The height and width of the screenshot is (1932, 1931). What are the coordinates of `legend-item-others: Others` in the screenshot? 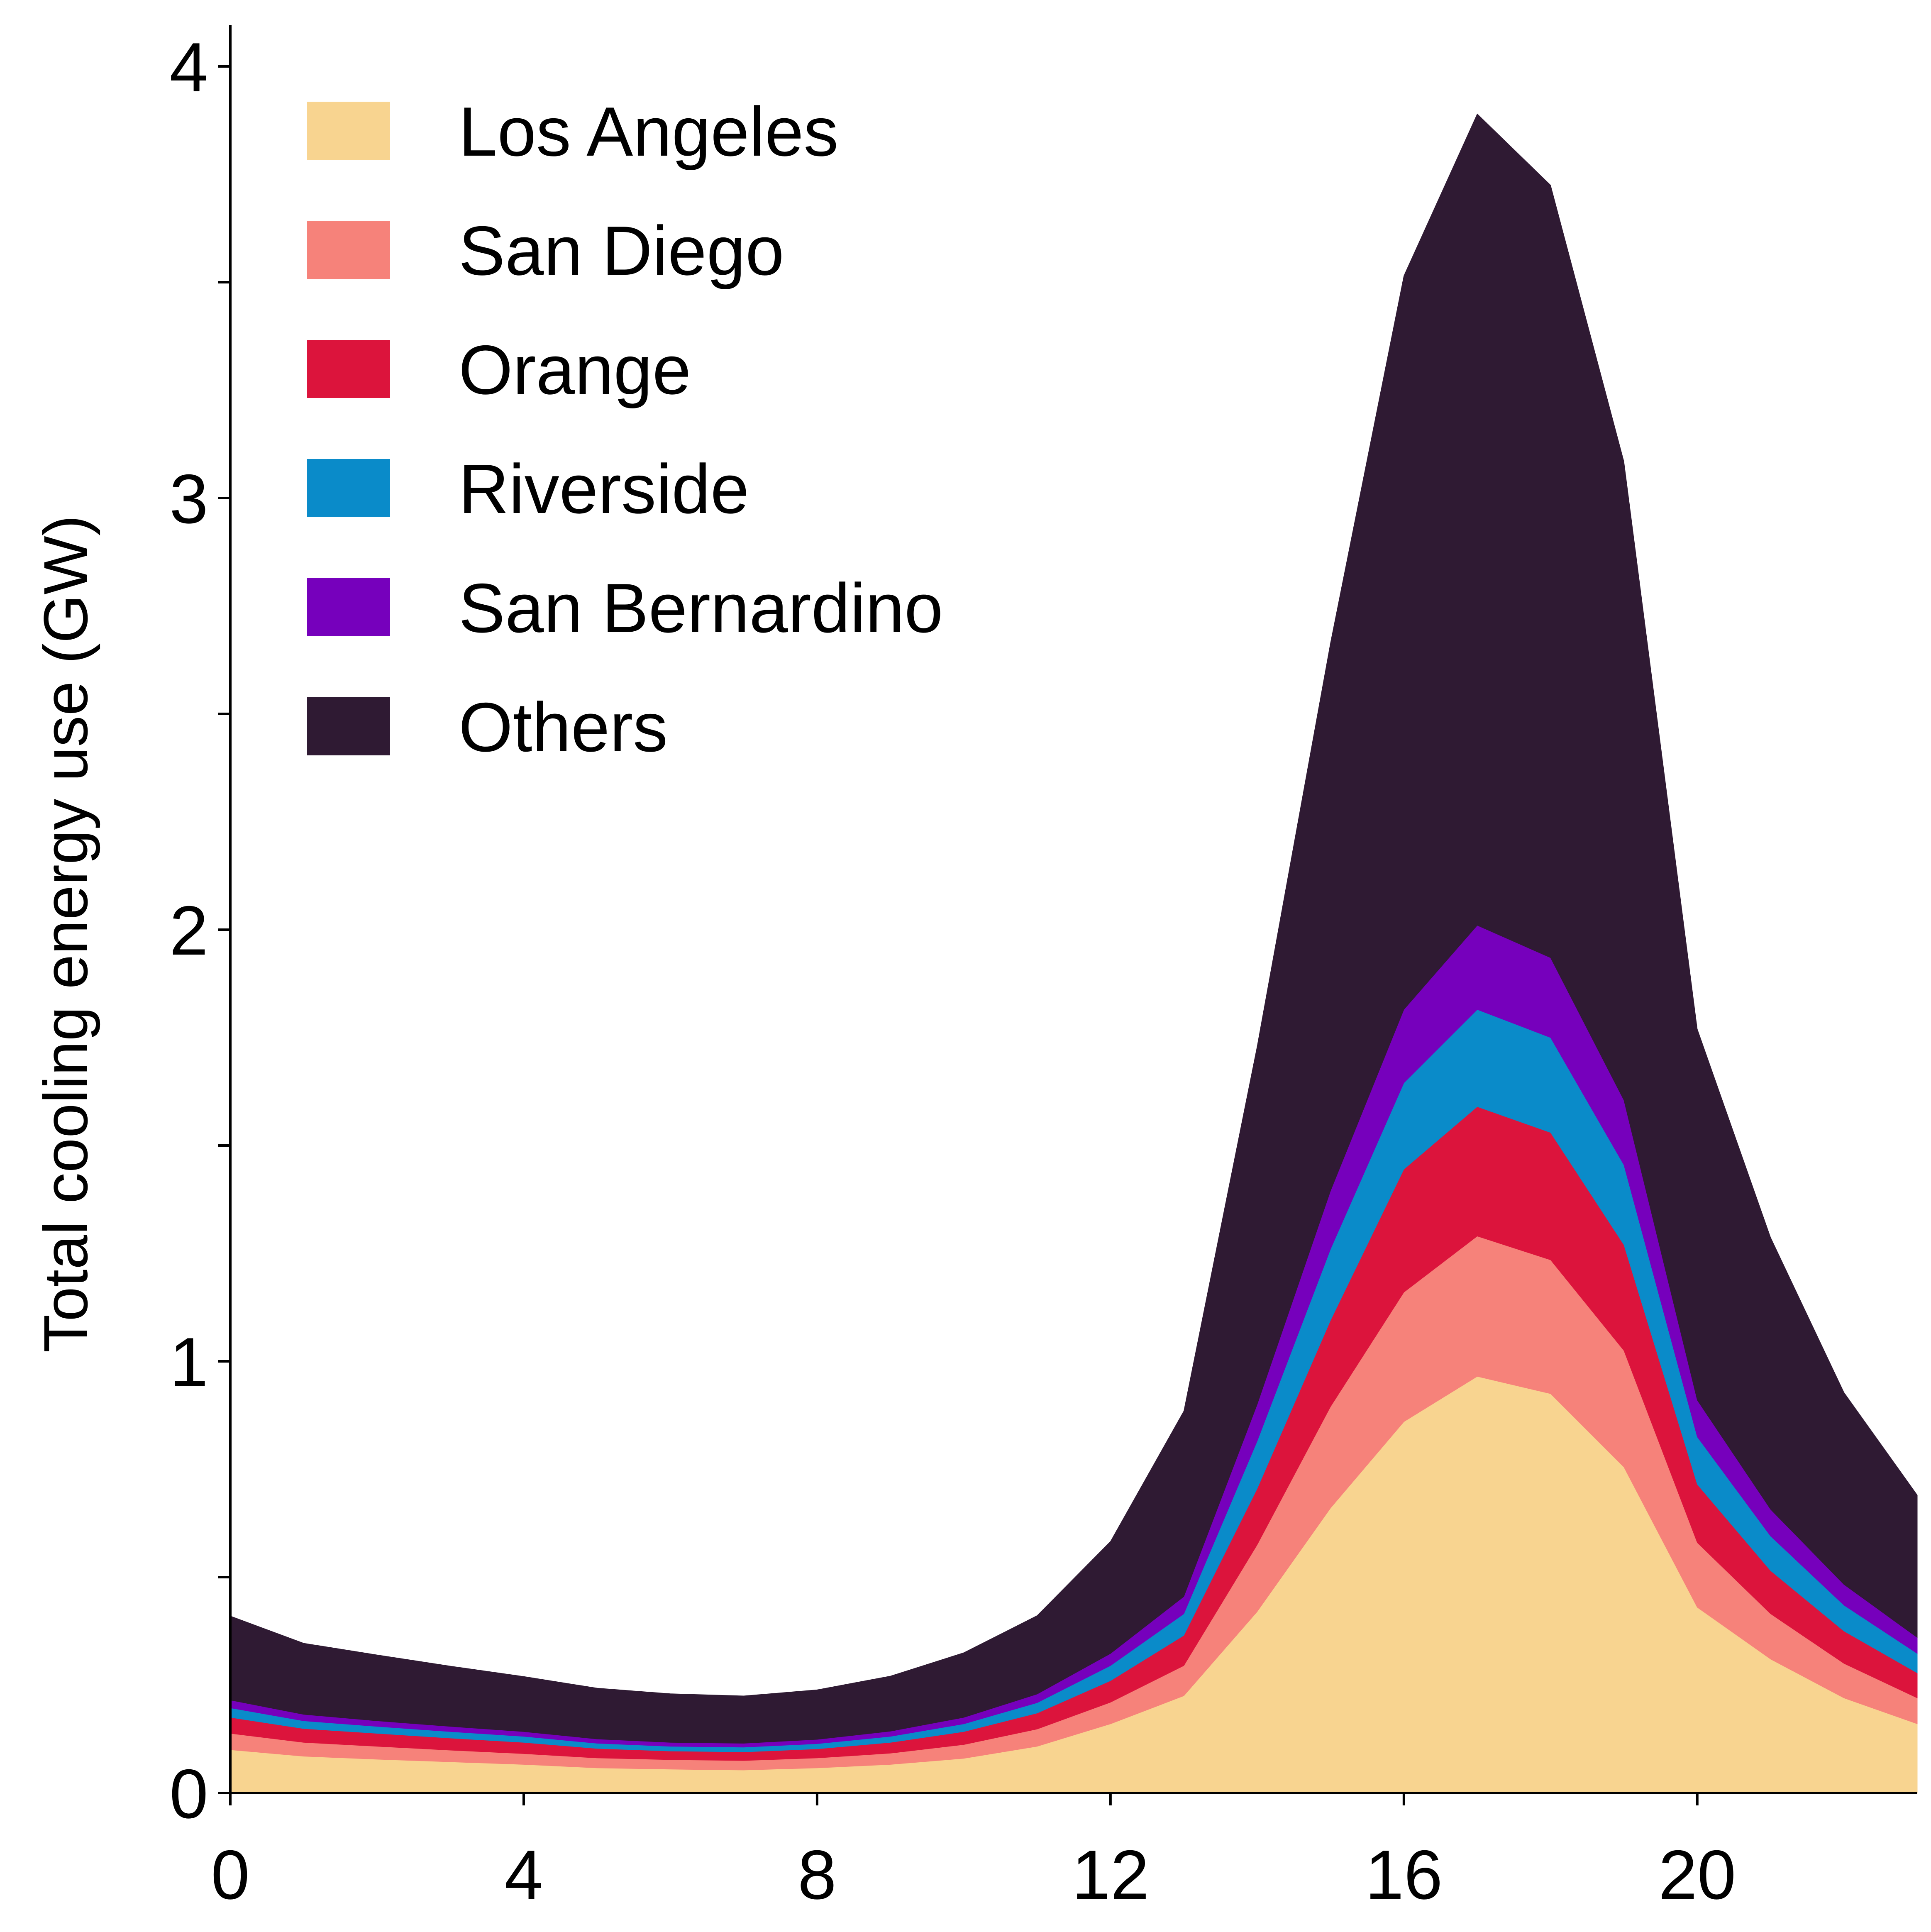 It's located at (487, 727).